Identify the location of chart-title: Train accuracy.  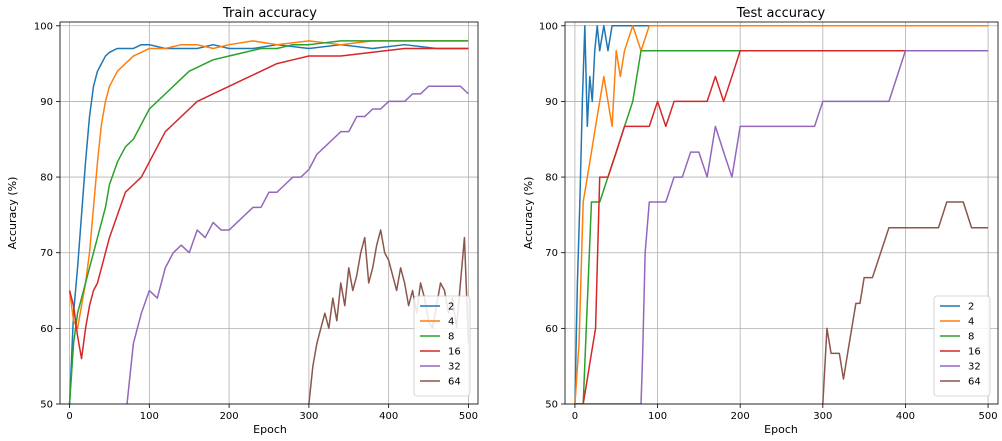
(269, 13).